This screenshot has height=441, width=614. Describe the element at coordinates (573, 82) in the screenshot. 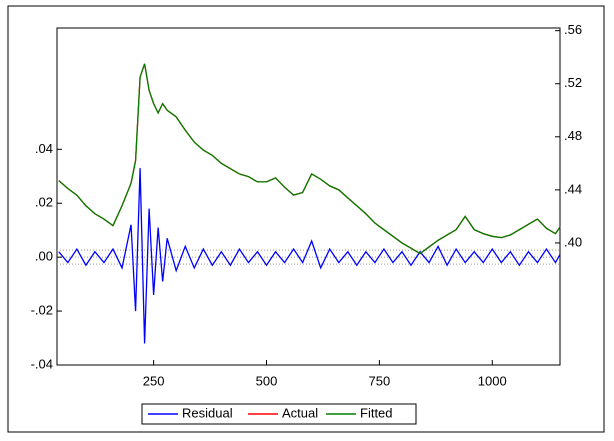

I see `y2-tick-label: .52` at that location.